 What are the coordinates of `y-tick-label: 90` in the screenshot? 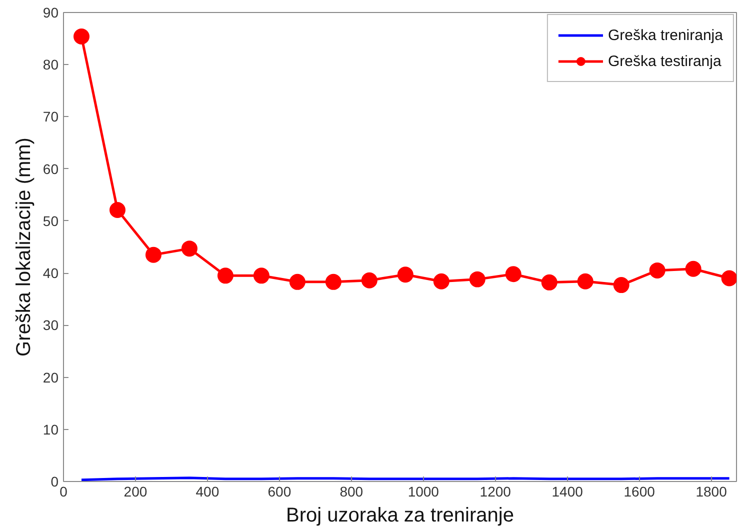 It's located at (50, 12).